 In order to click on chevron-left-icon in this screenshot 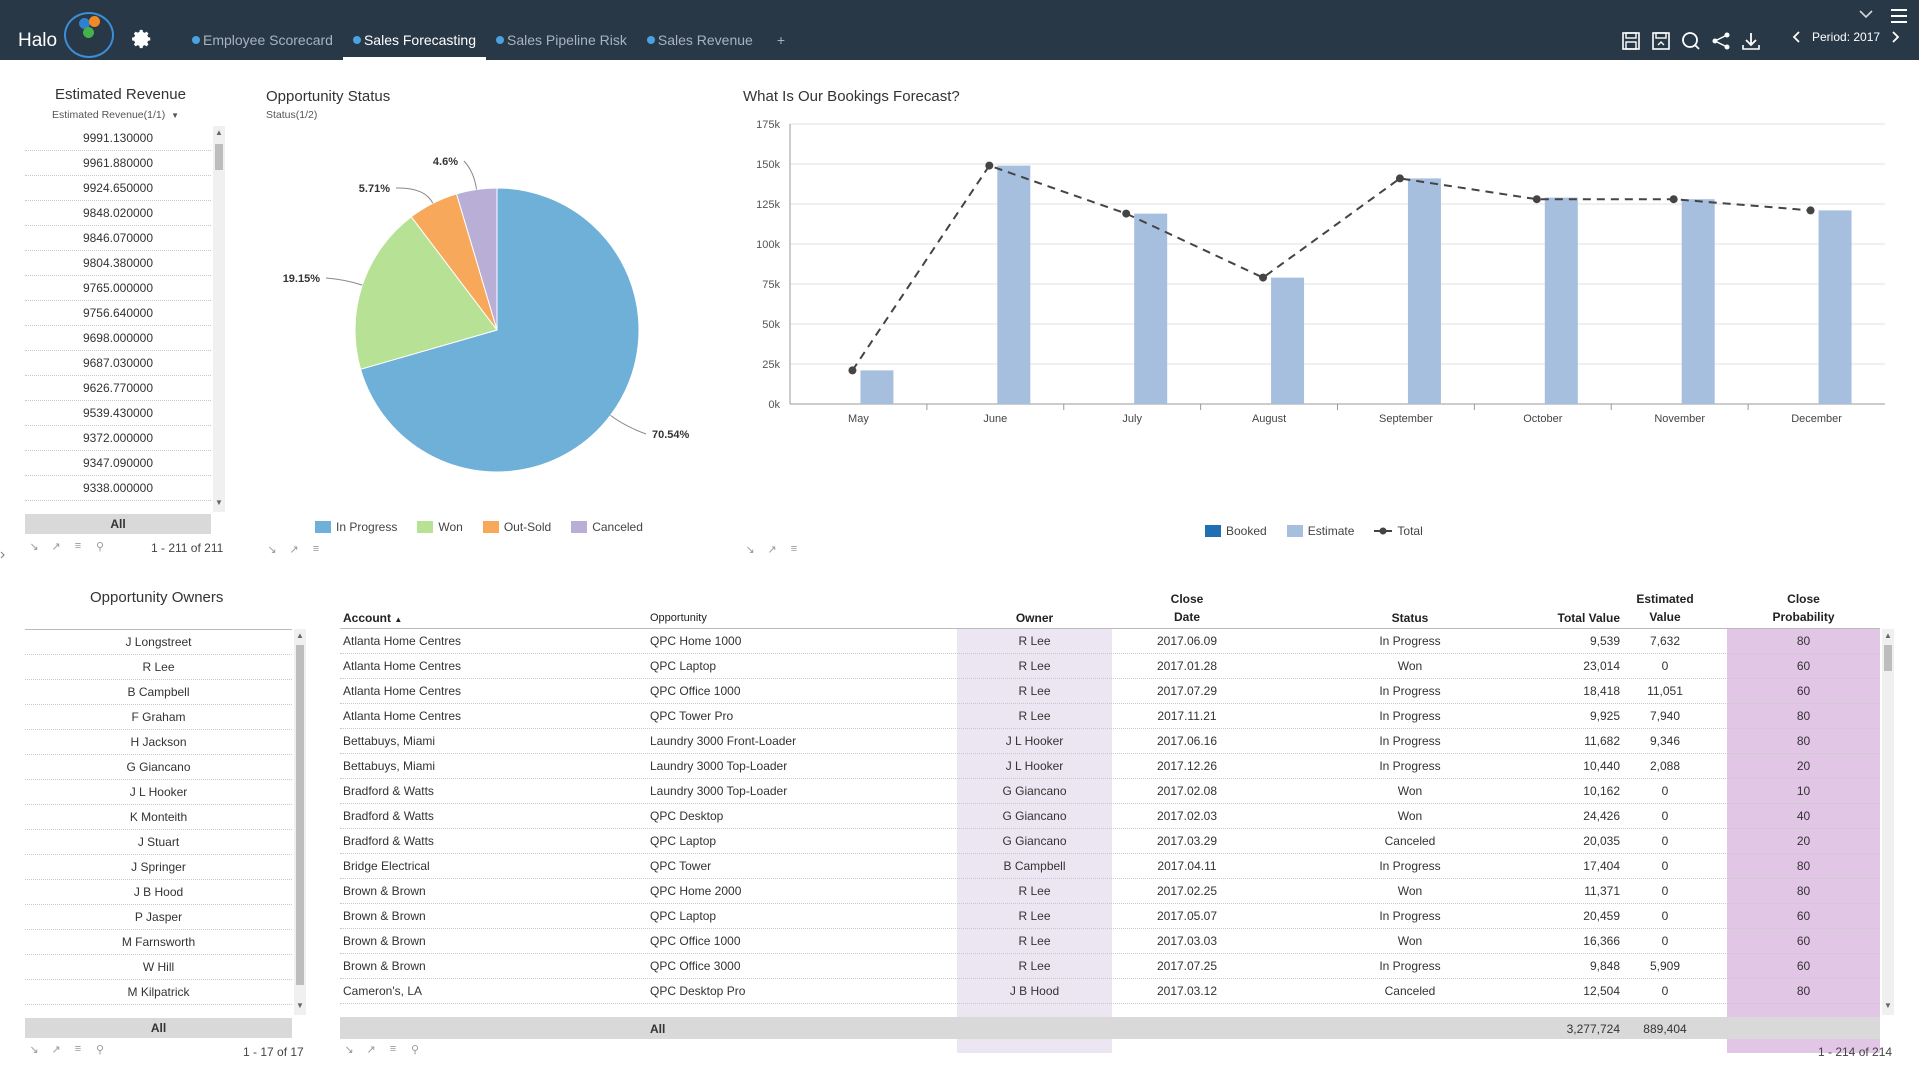, I will do `click(1797, 37)`.